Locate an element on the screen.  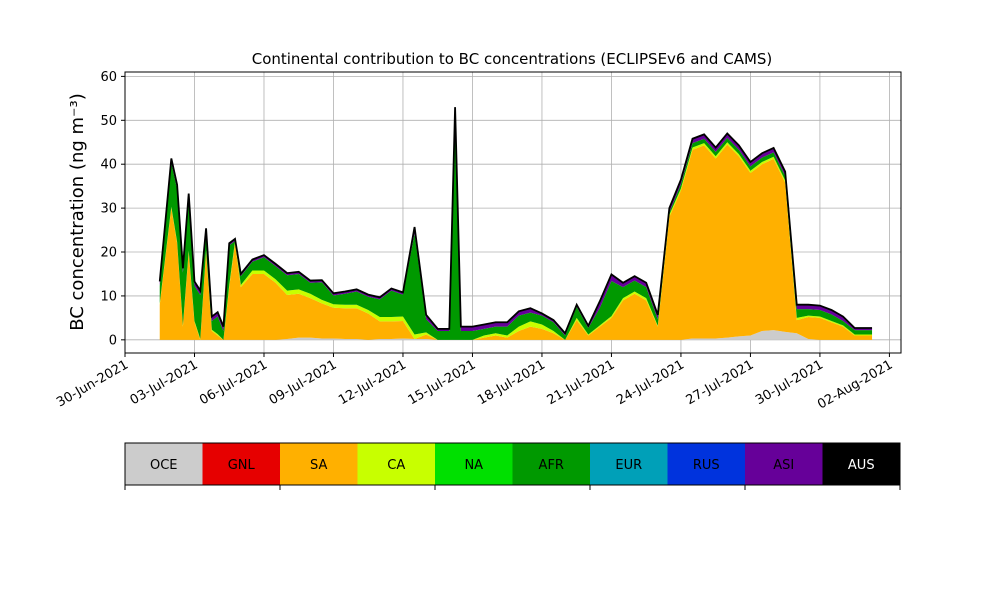
y-tick-label: 30 is located at coordinates (108, 209).